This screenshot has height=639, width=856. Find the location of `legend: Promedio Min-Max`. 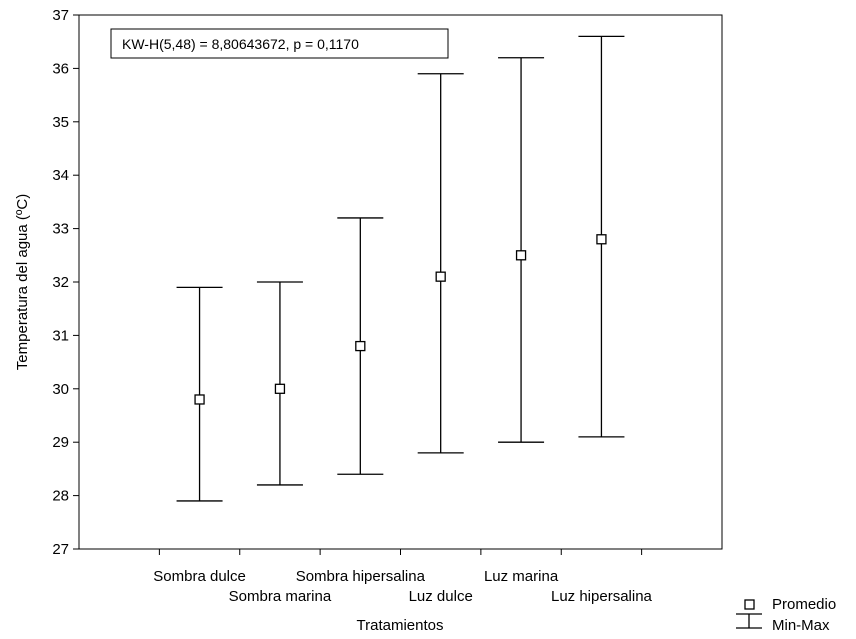

legend: Promedio Min-Max is located at coordinates (786, 615).